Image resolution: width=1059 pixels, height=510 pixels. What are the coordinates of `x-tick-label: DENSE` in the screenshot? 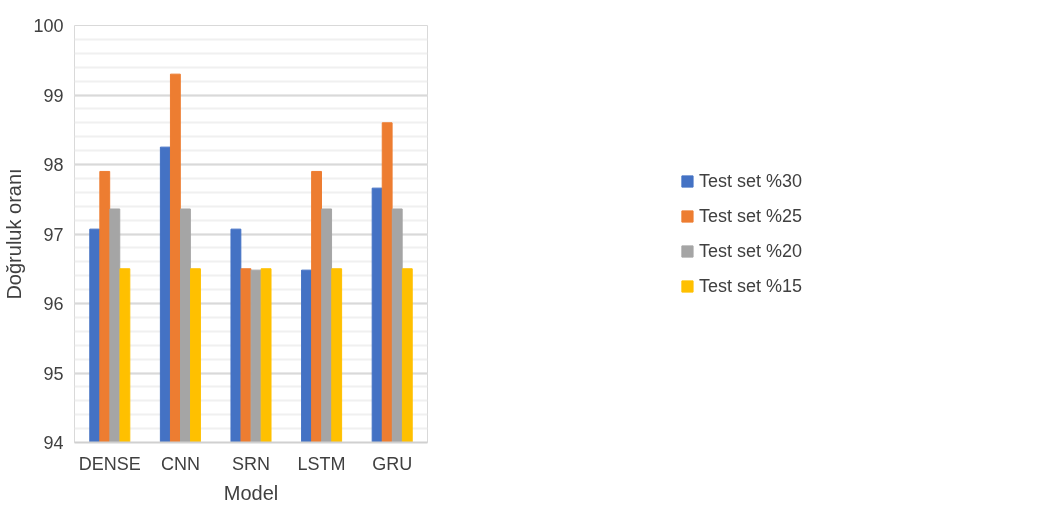 It's located at (109, 463).